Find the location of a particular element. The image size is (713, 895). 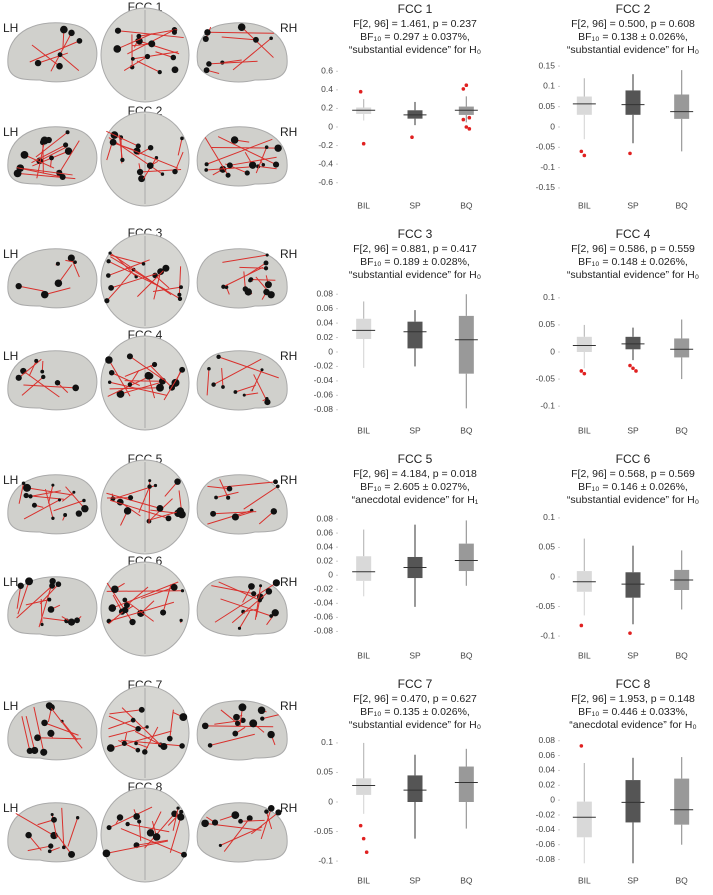

y-tick-label: 0.1 is located at coordinates (549, 517).